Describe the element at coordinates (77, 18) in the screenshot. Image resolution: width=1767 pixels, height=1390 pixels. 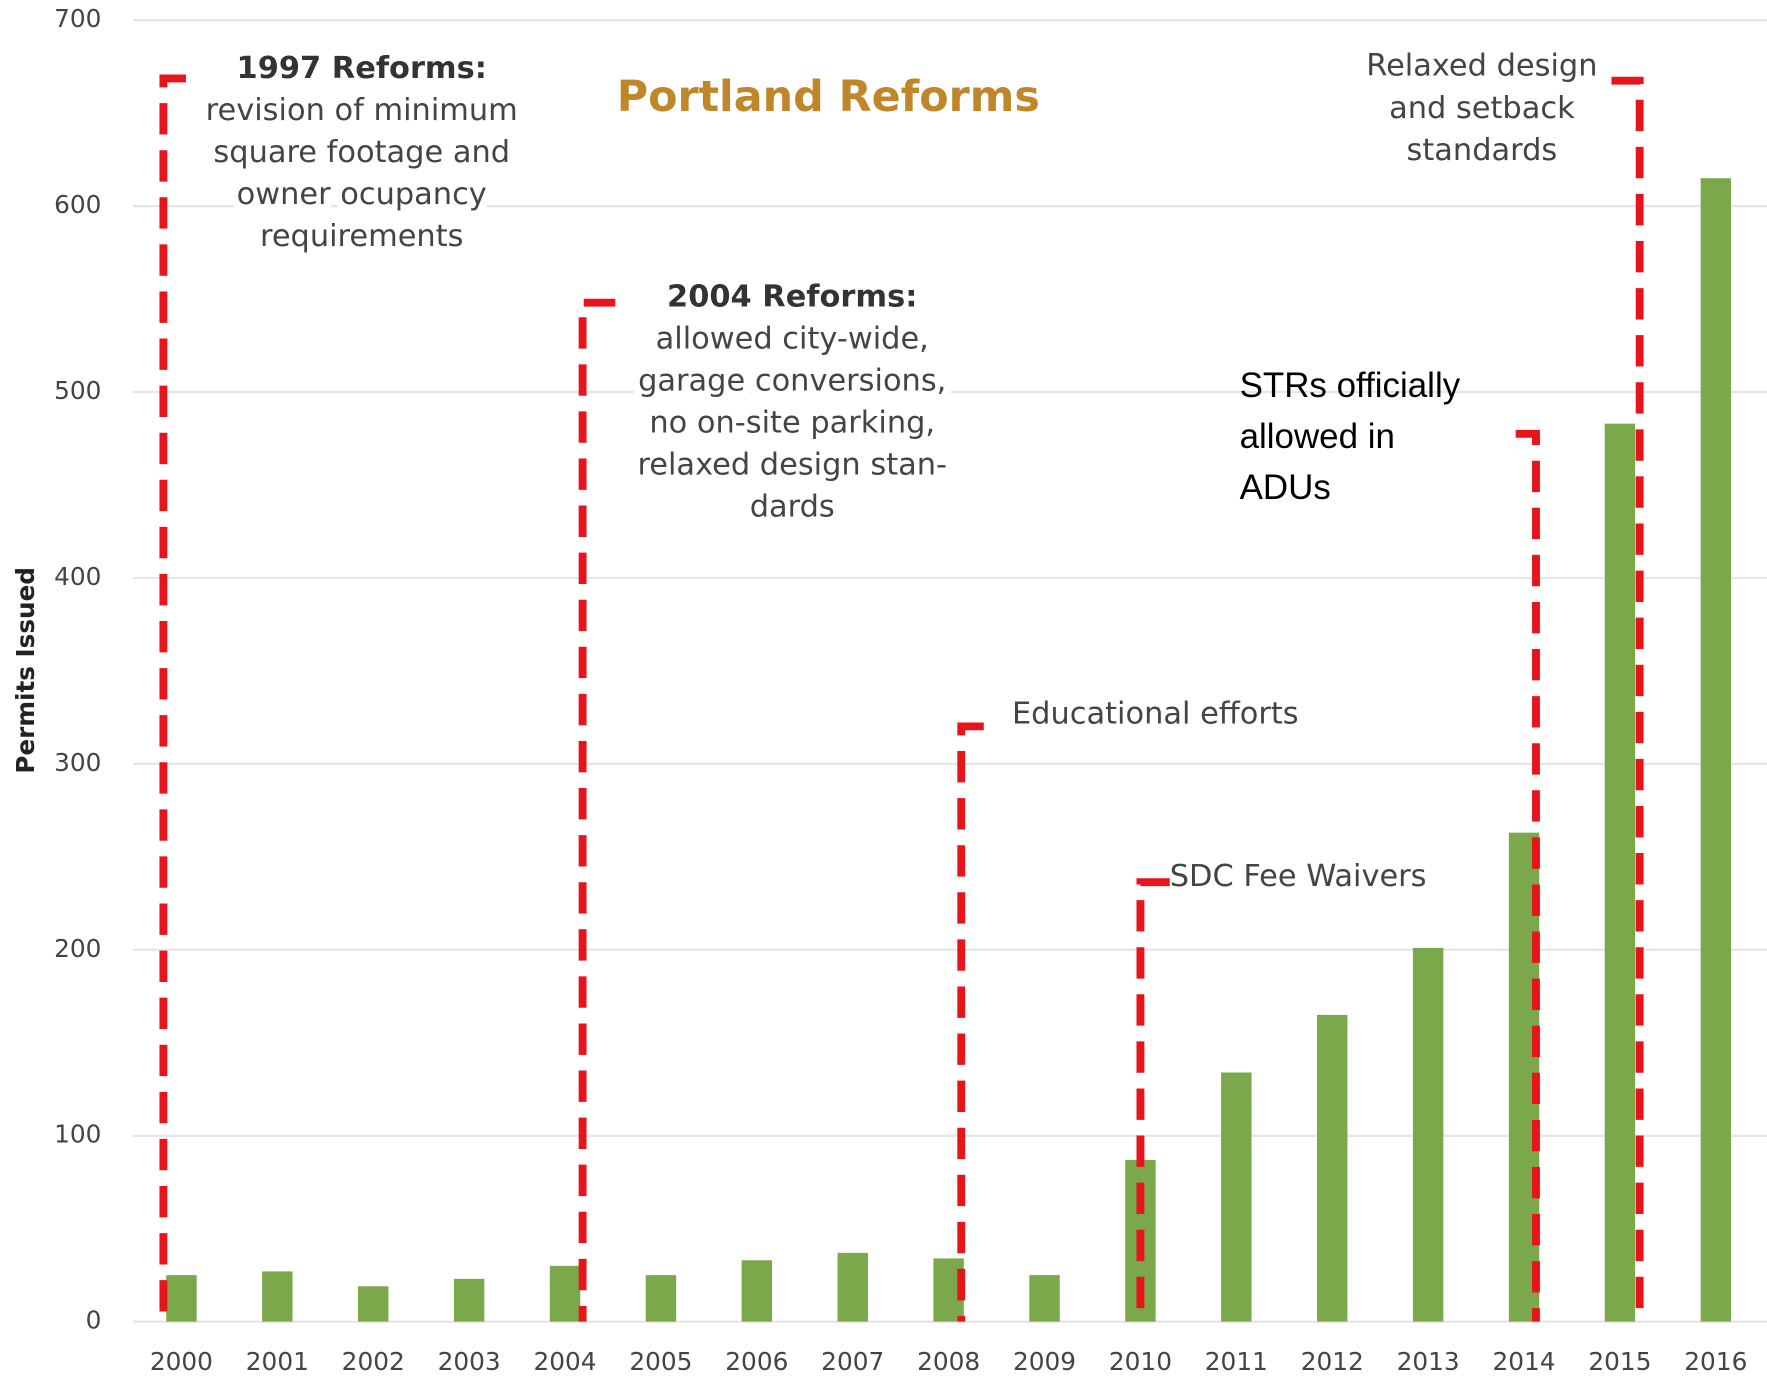
I see `y-tick-label: 700` at that location.